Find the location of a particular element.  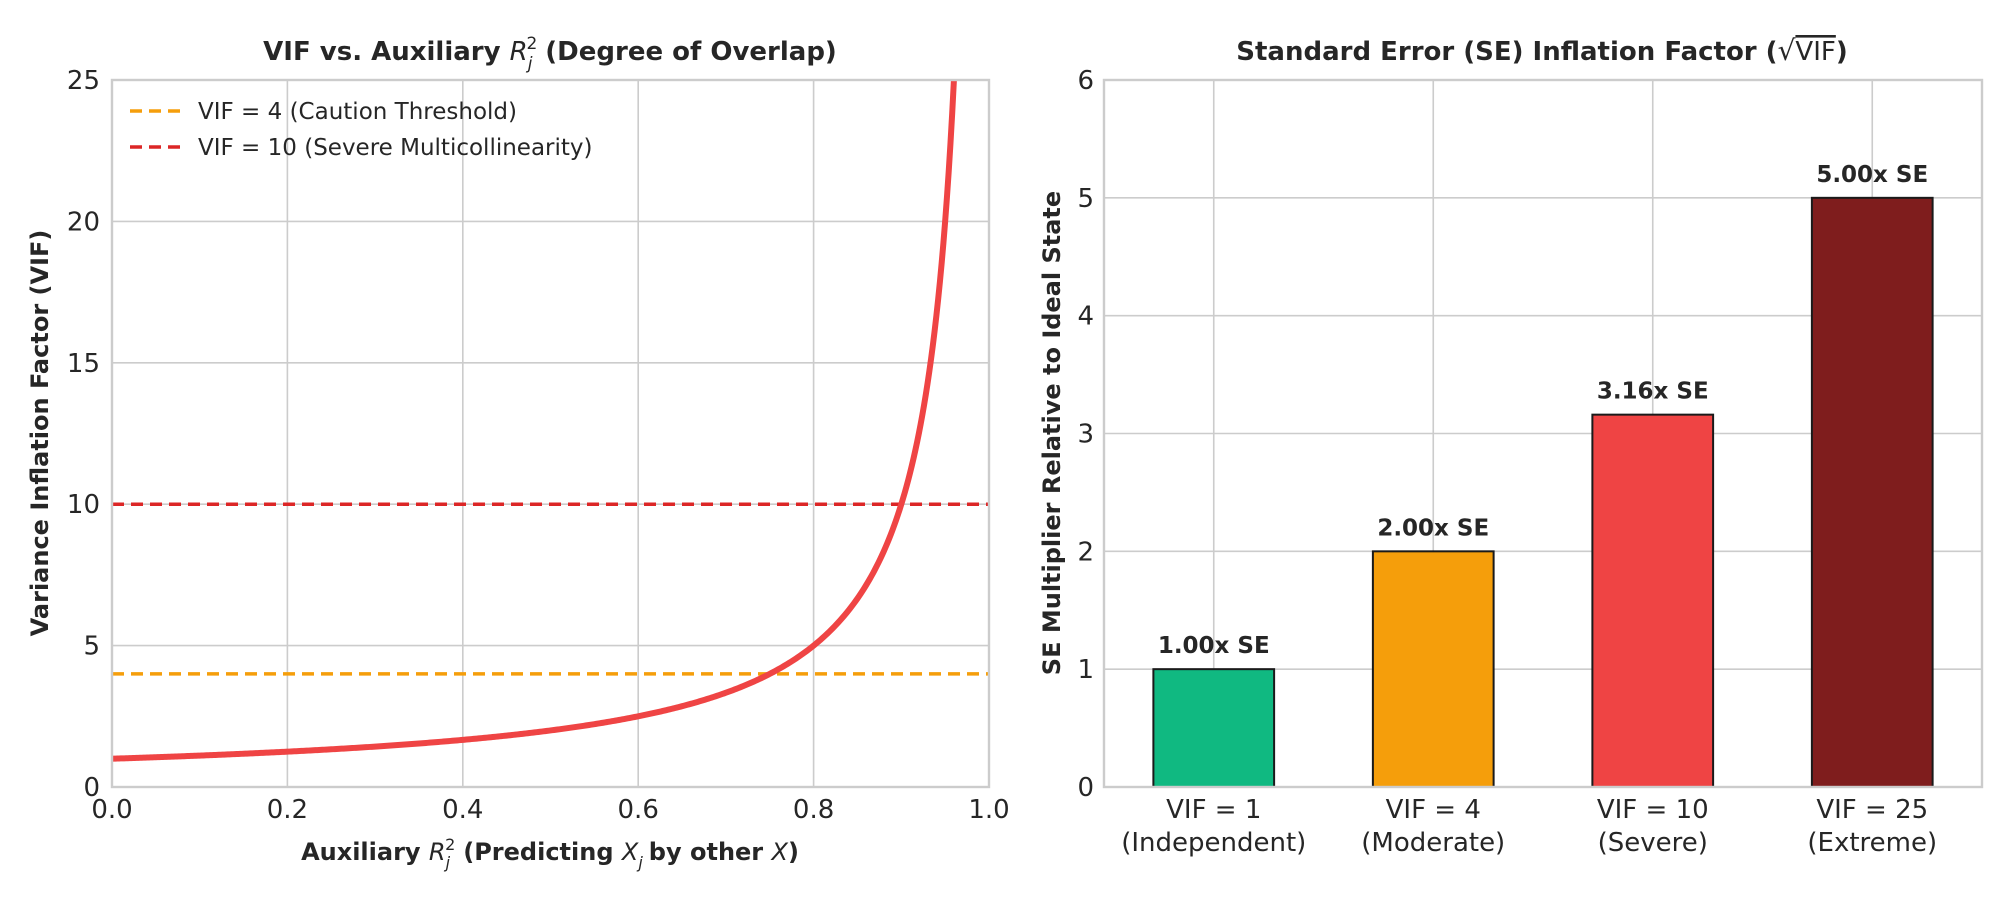

right-x-tick-label: VIF = 1 is located at coordinates (1213, 810).